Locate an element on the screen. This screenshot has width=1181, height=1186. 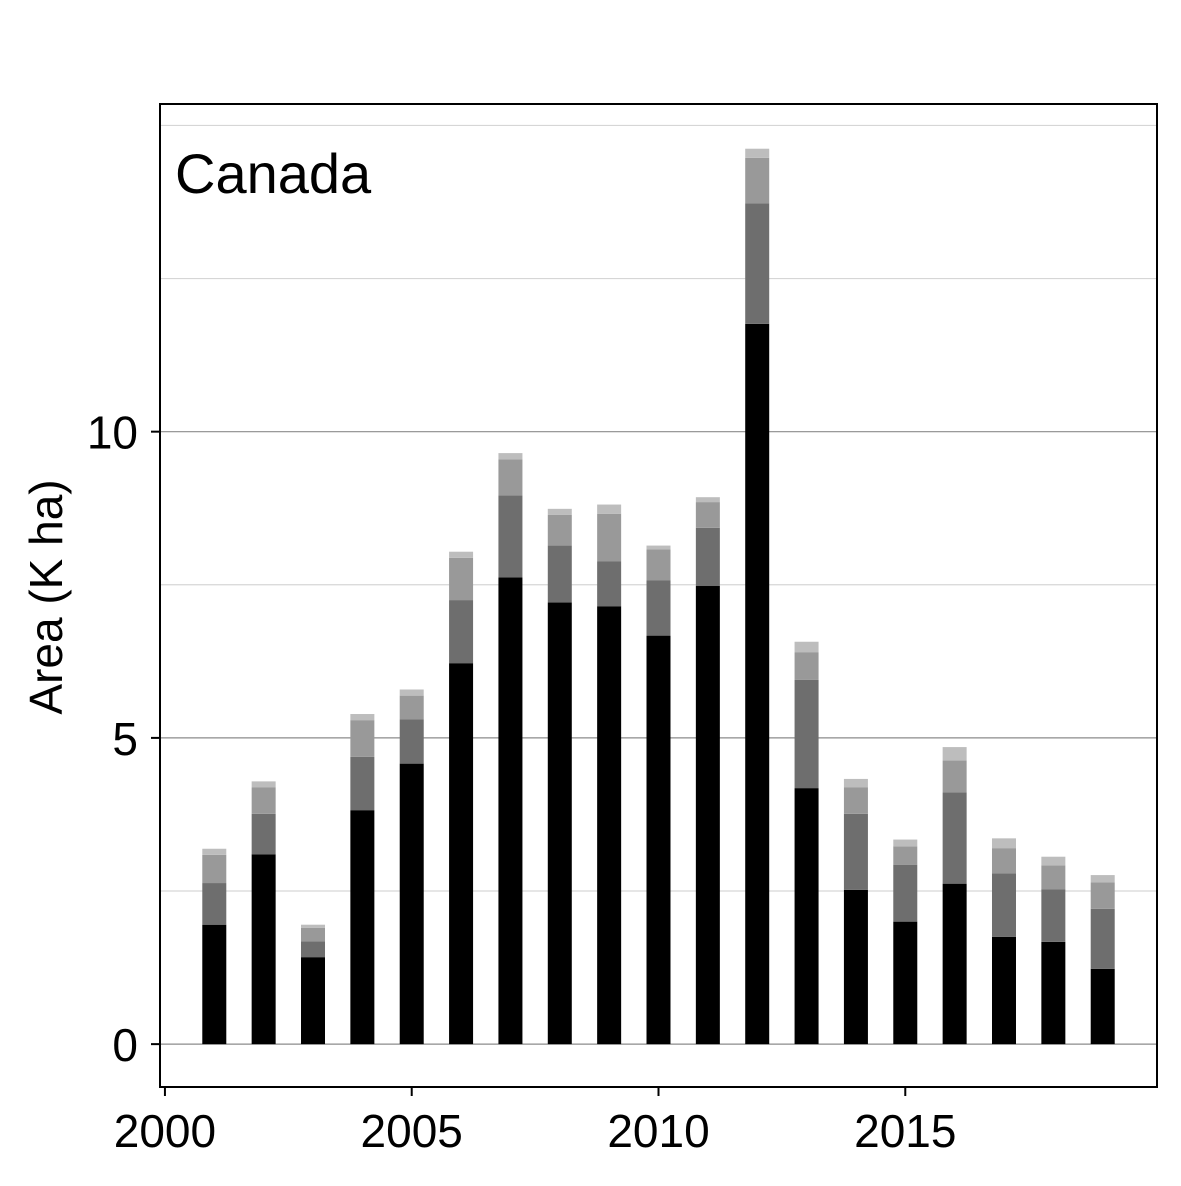
x-tick-label: 2000 is located at coordinates (165, 1131).